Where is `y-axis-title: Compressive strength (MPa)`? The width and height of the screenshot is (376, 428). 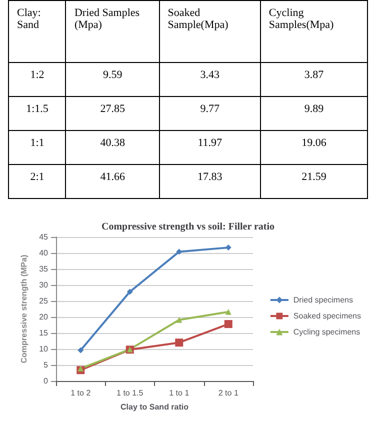 y-axis-title: Compressive strength (MPa) is located at coordinates (24, 309).